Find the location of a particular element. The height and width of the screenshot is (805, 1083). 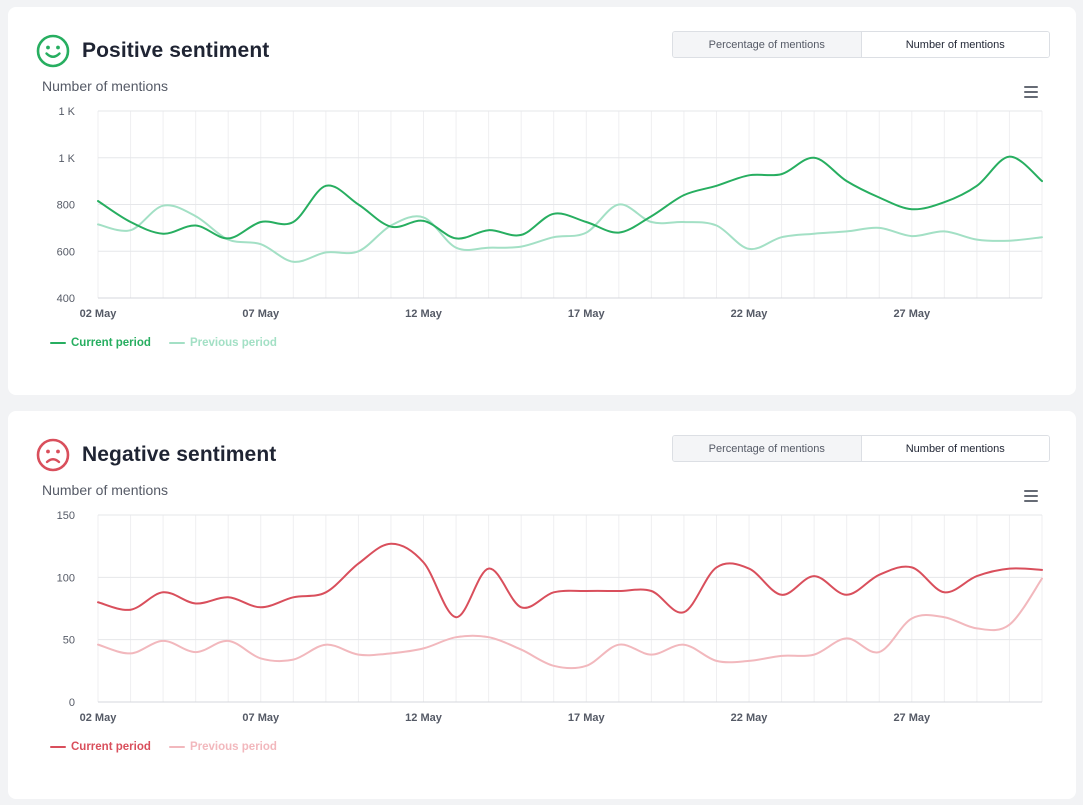

positive-title-row: Positive sentiment is located at coordinates (152, 51).